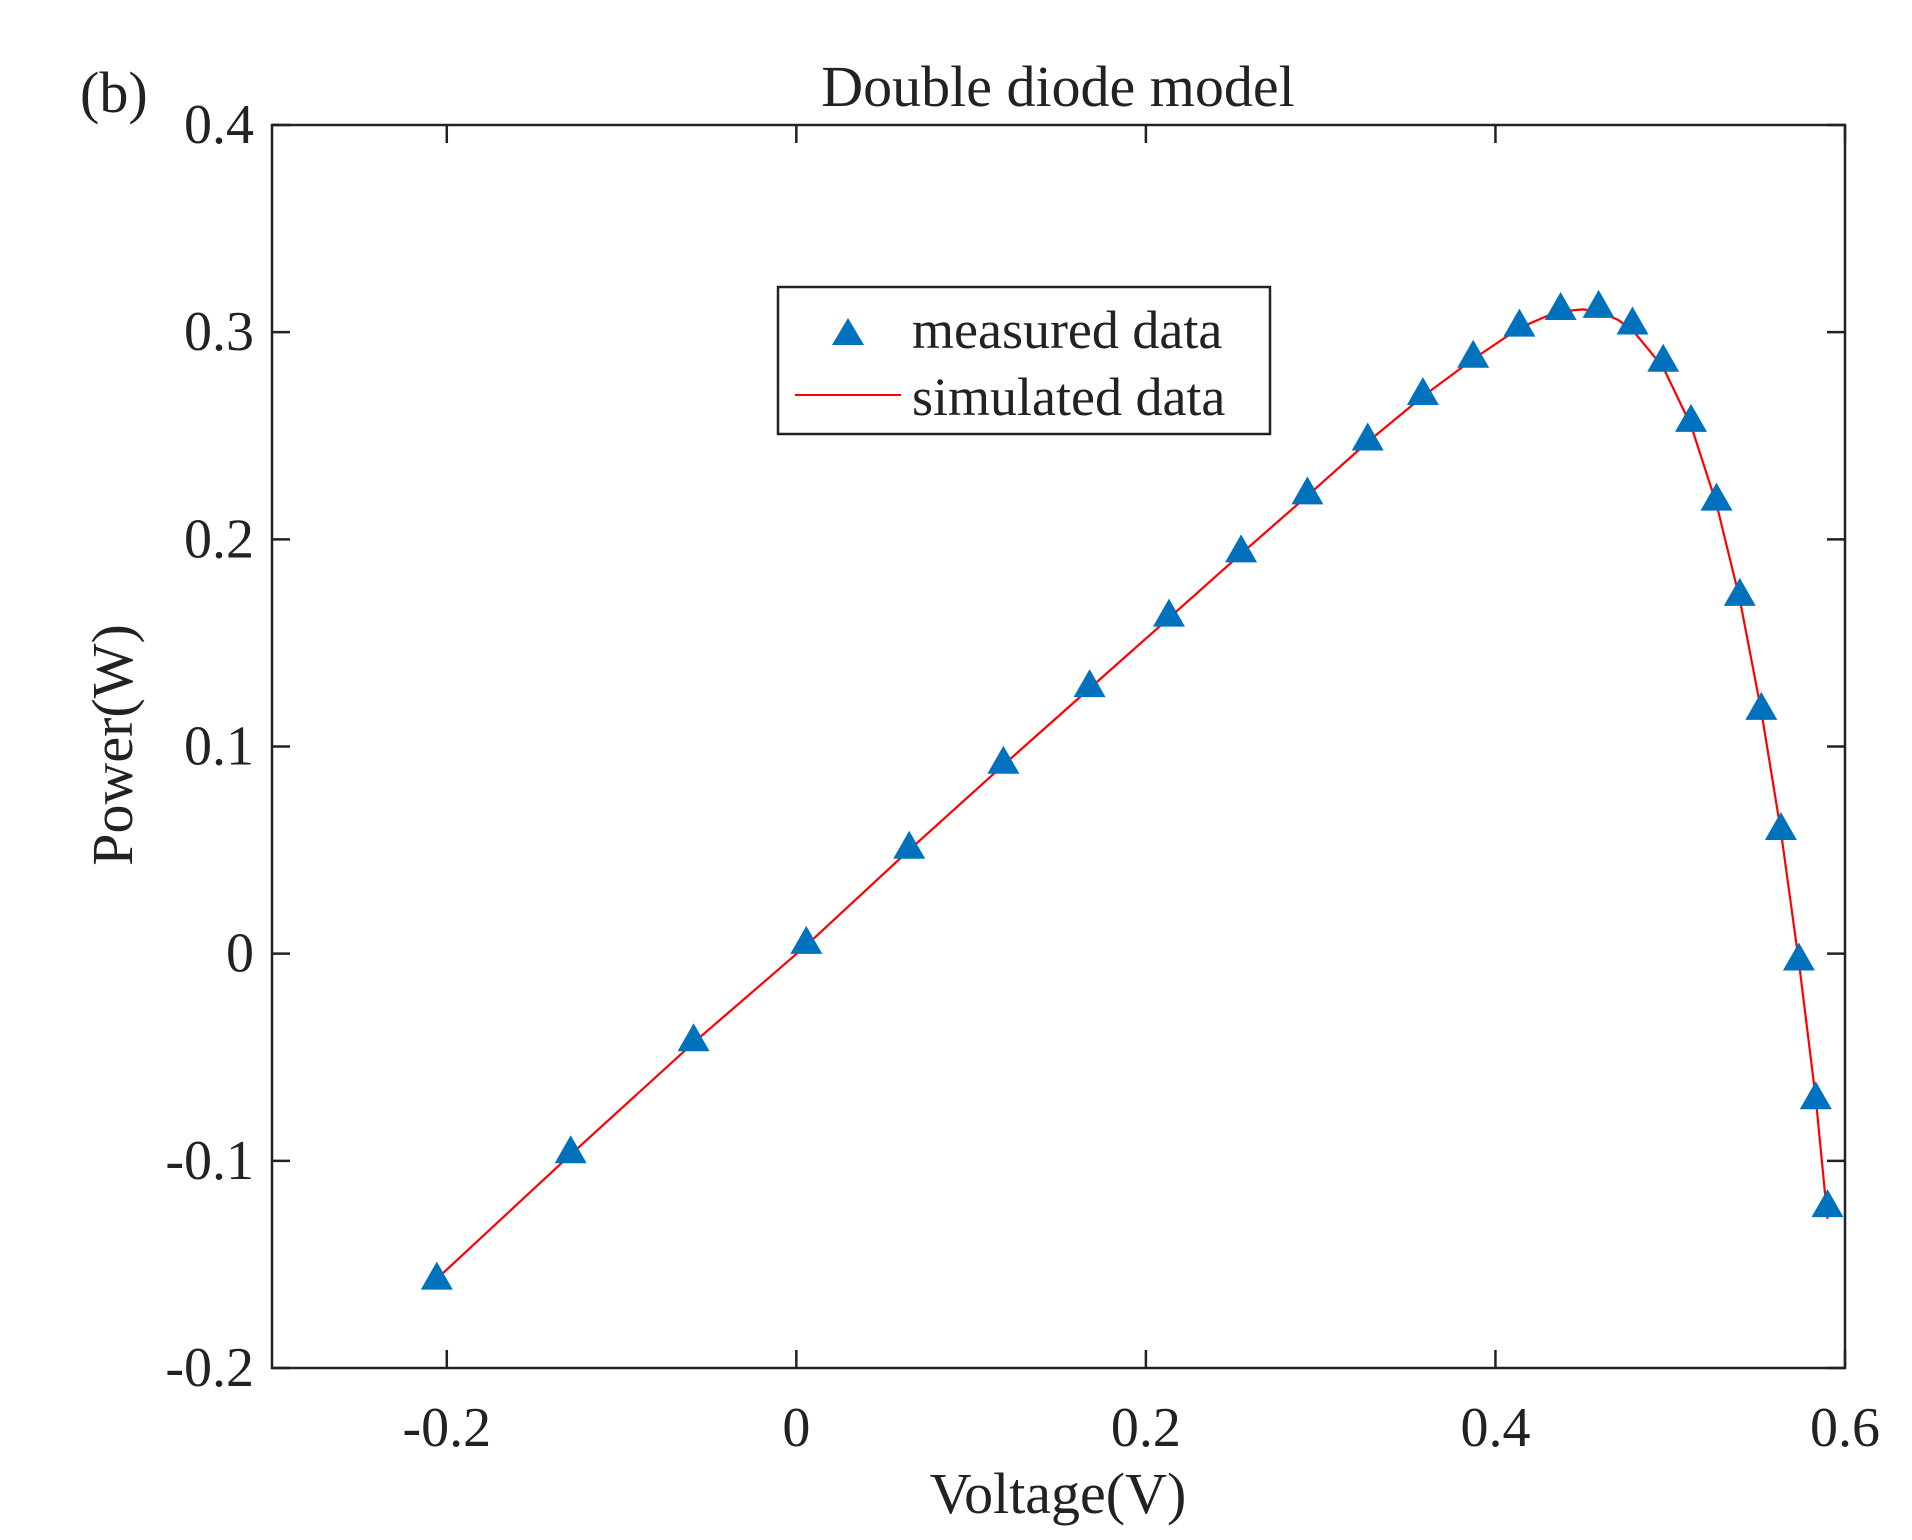  What do you see at coordinates (240, 954) in the screenshot?
I see `y-tick-label: 0` at bounding box center [240, 954].